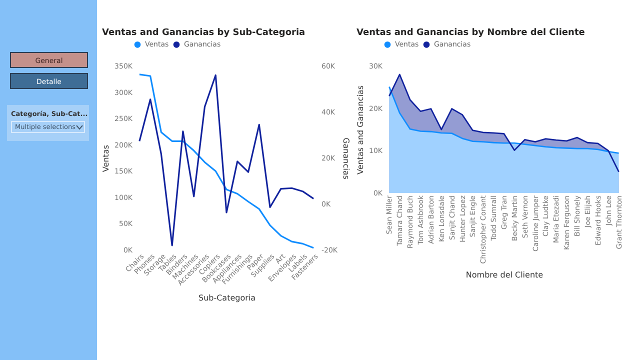 The width and height of the screenshot is (640, 360). I want to click on chart-title: Ventas and Ganancias by Nombre del Cliente, so click(470, 33).